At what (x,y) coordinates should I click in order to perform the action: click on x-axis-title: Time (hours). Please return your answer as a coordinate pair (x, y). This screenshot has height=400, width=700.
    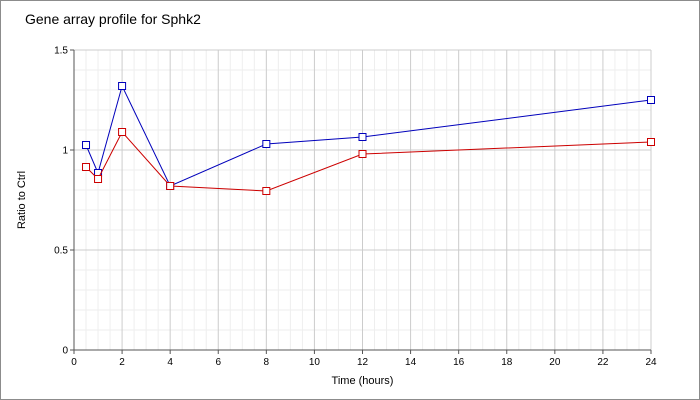
    Looking at the image, I should click on (363, 381).